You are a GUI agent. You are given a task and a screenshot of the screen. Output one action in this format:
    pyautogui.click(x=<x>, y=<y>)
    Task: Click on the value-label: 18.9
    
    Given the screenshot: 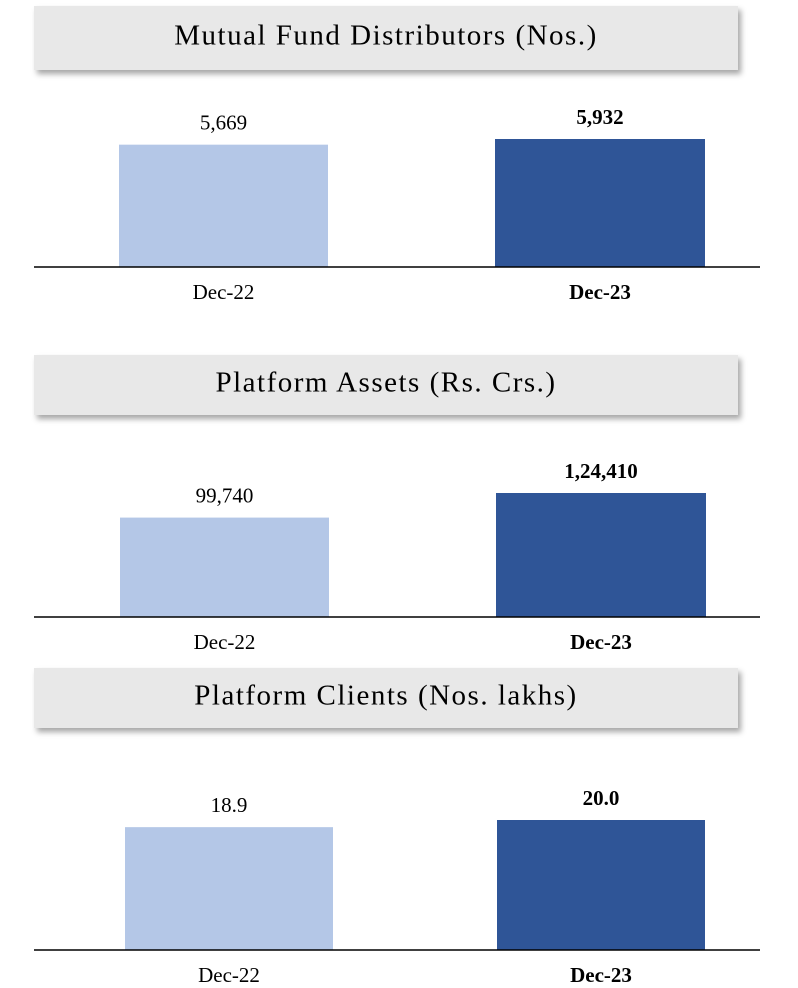 What is the action you would take?
    pyautogui.click(x=229, y=805)
    